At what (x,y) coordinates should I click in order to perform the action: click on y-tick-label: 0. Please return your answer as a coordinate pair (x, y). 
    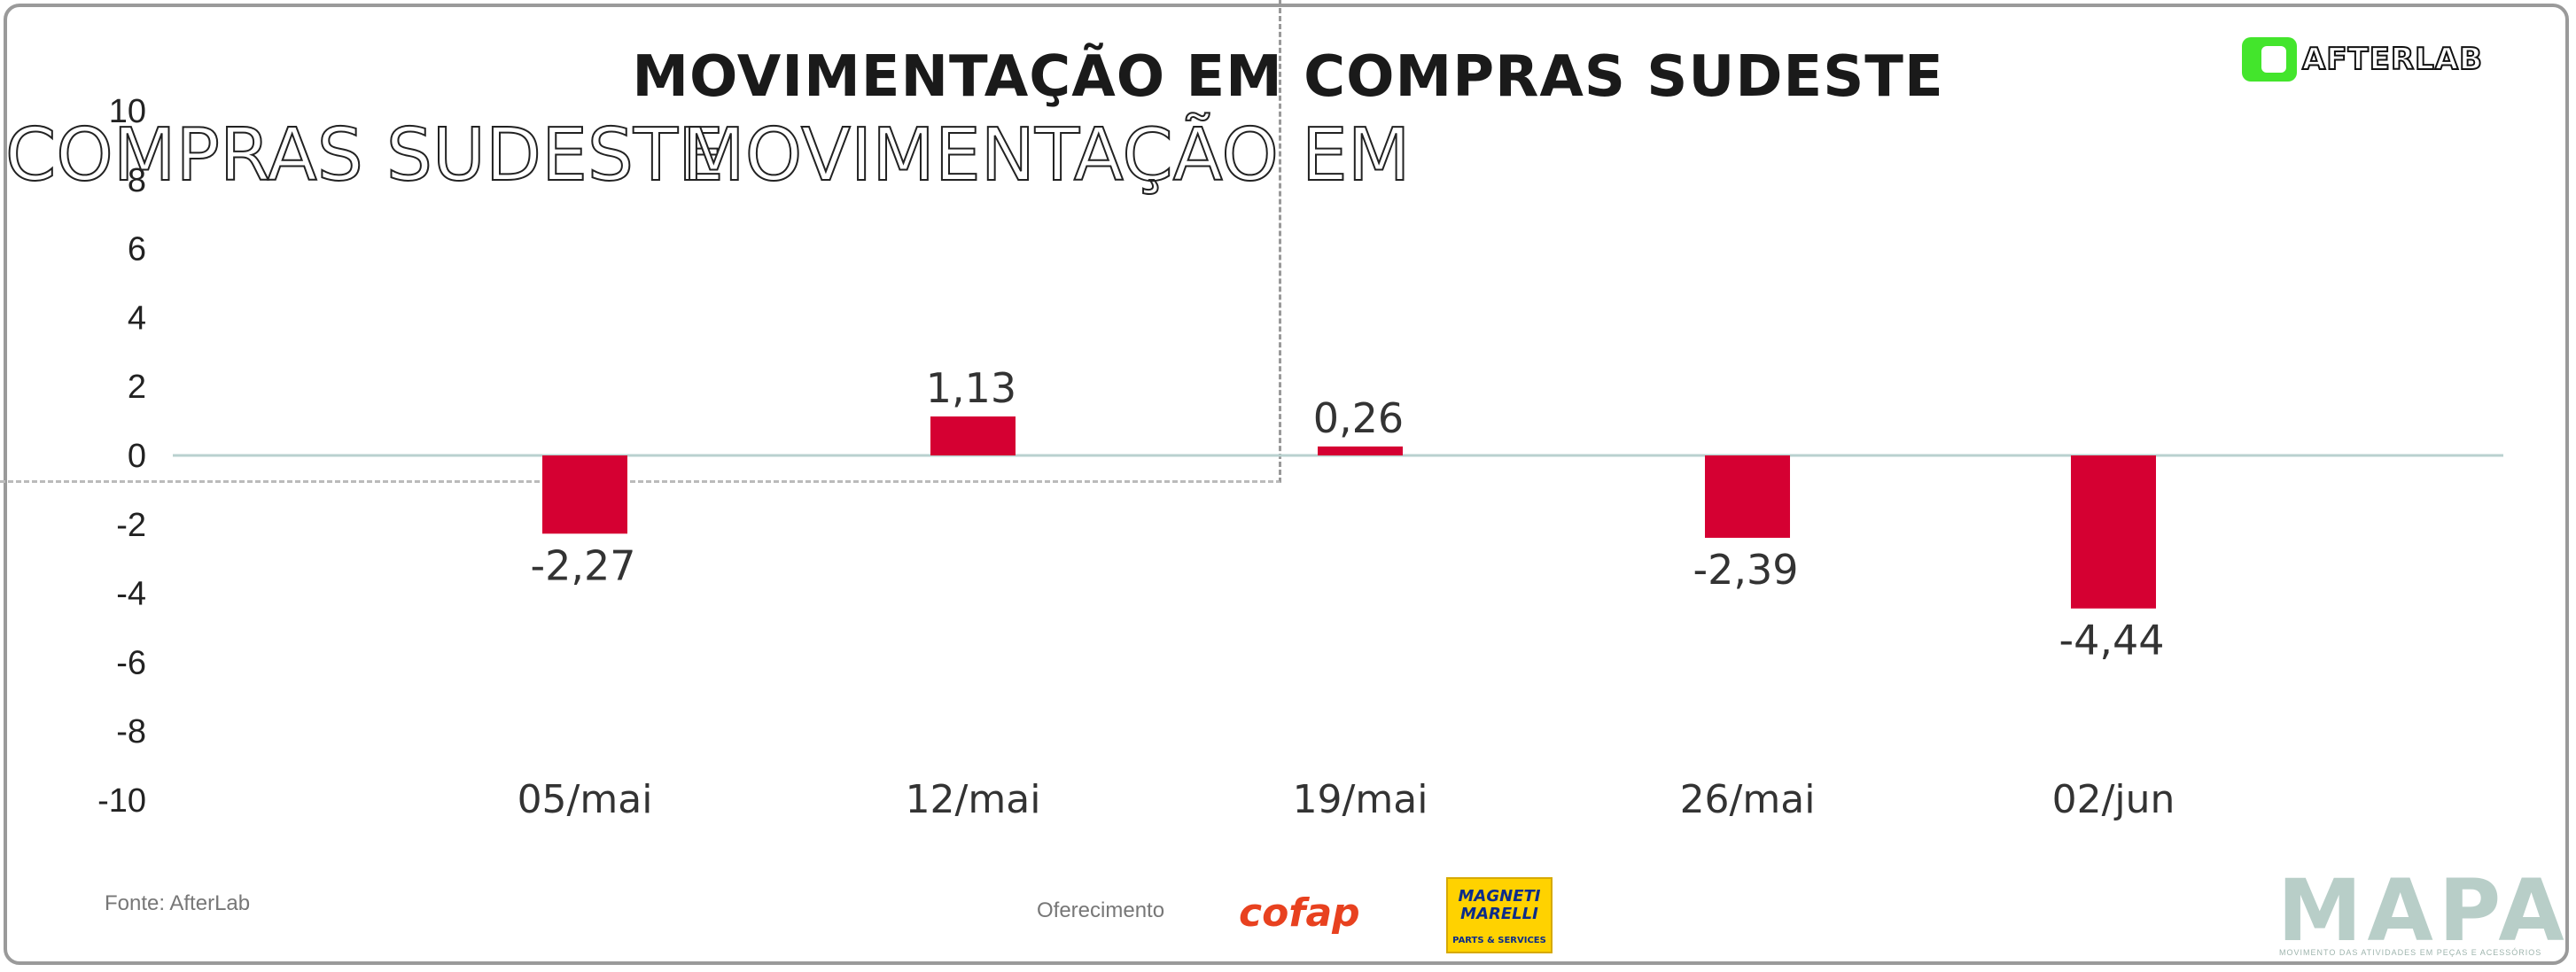
    Looking at the image, I should click on (137, 456).